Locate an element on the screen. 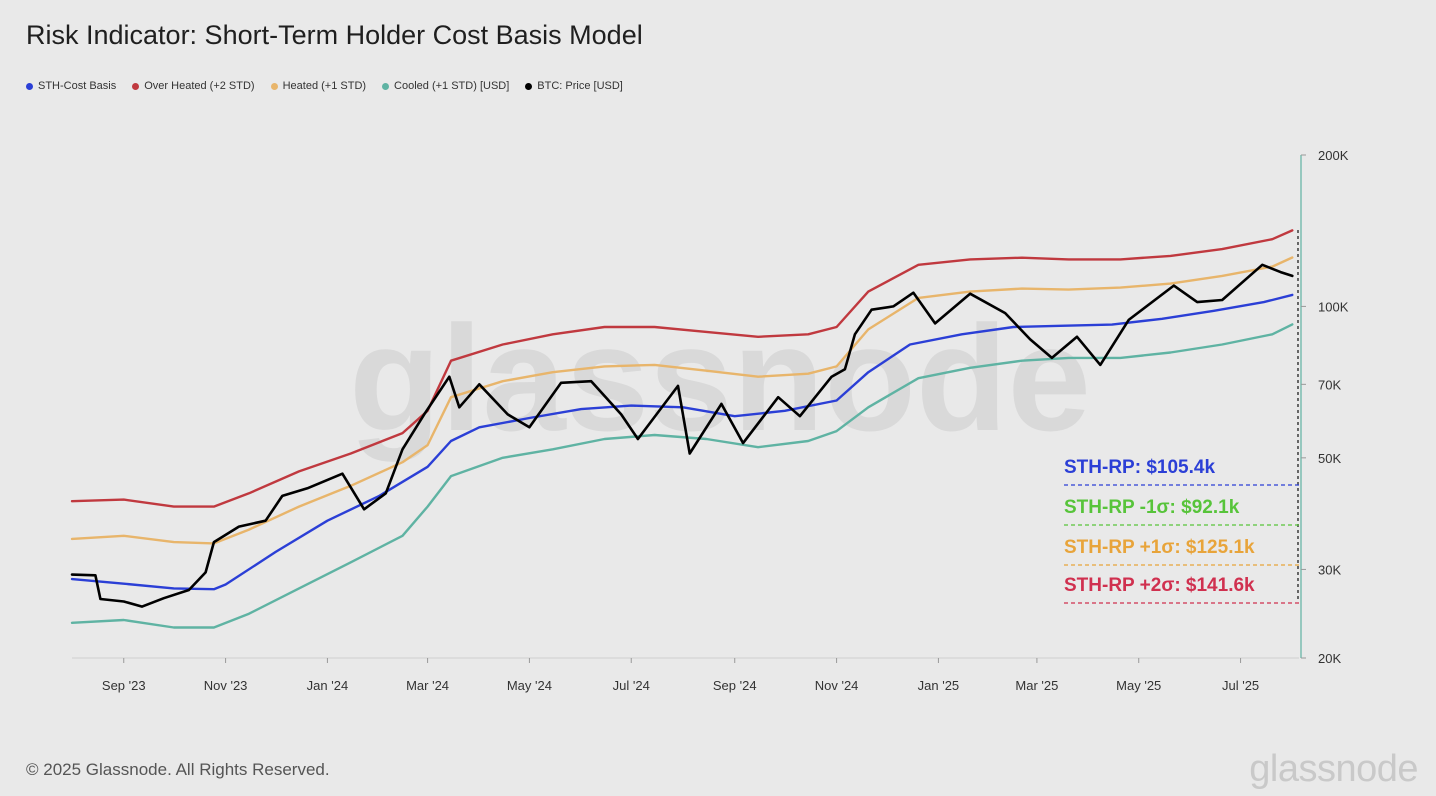 This screenshot has width=1436, height=796. legend-label: STH-Cost Basis is located at coordinates (77, 86).